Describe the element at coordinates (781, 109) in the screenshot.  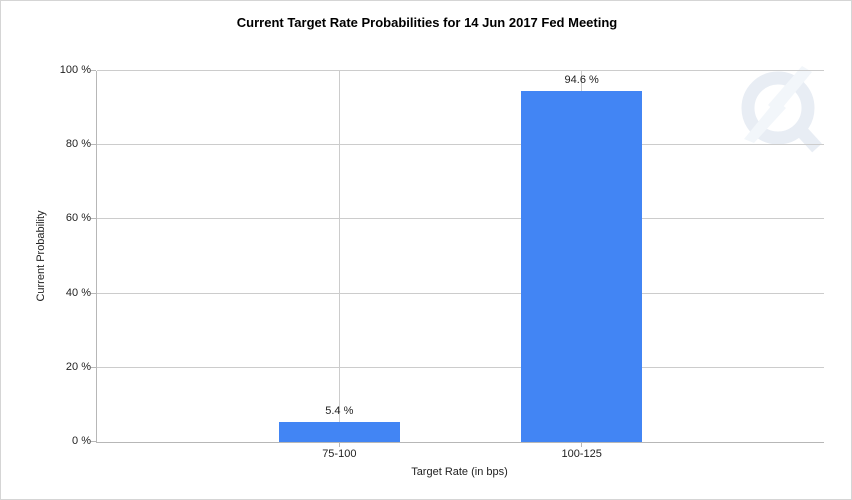
I see `q-lightning-logo-icon` at that location.